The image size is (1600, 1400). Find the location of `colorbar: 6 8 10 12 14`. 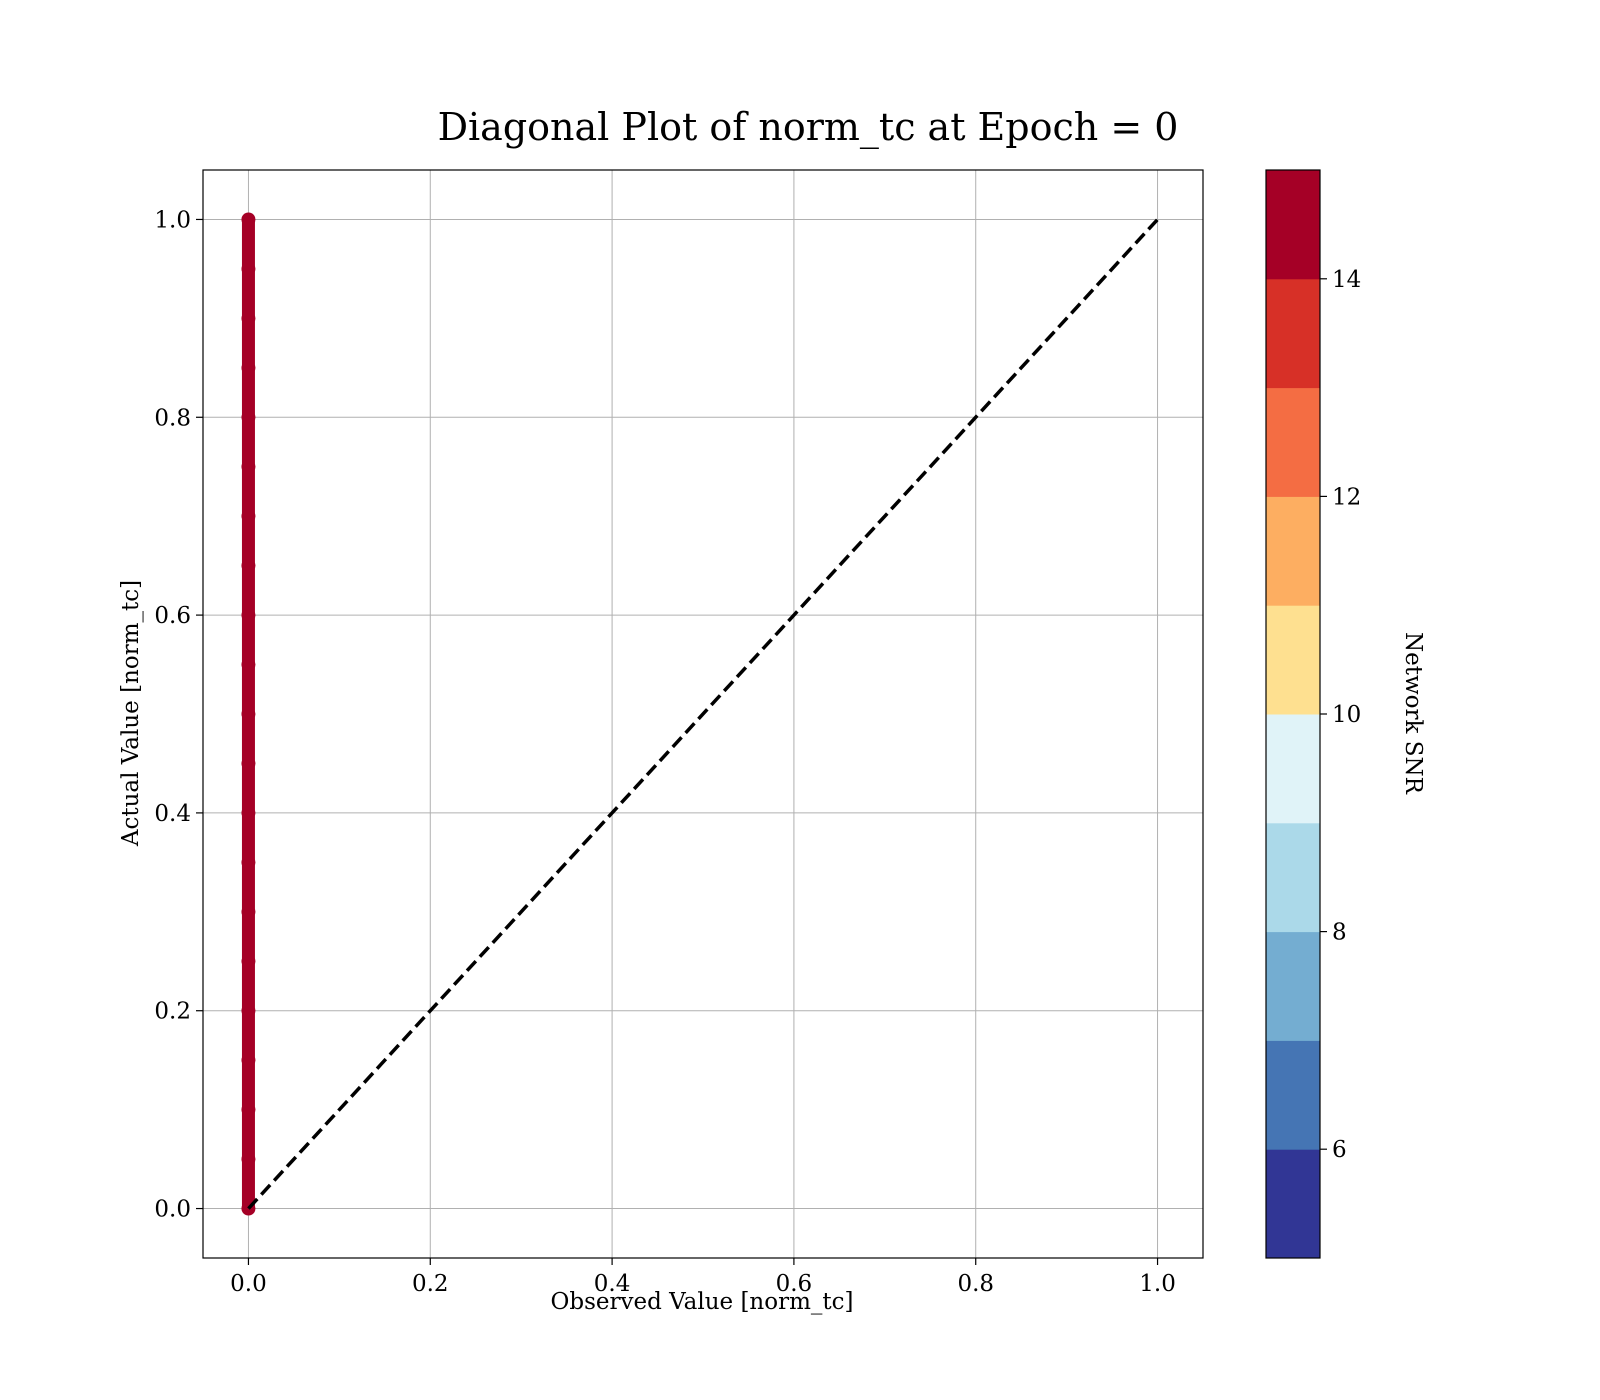

colorbar: 6 8 10 12 14 is located at coordinates (1313, 714).